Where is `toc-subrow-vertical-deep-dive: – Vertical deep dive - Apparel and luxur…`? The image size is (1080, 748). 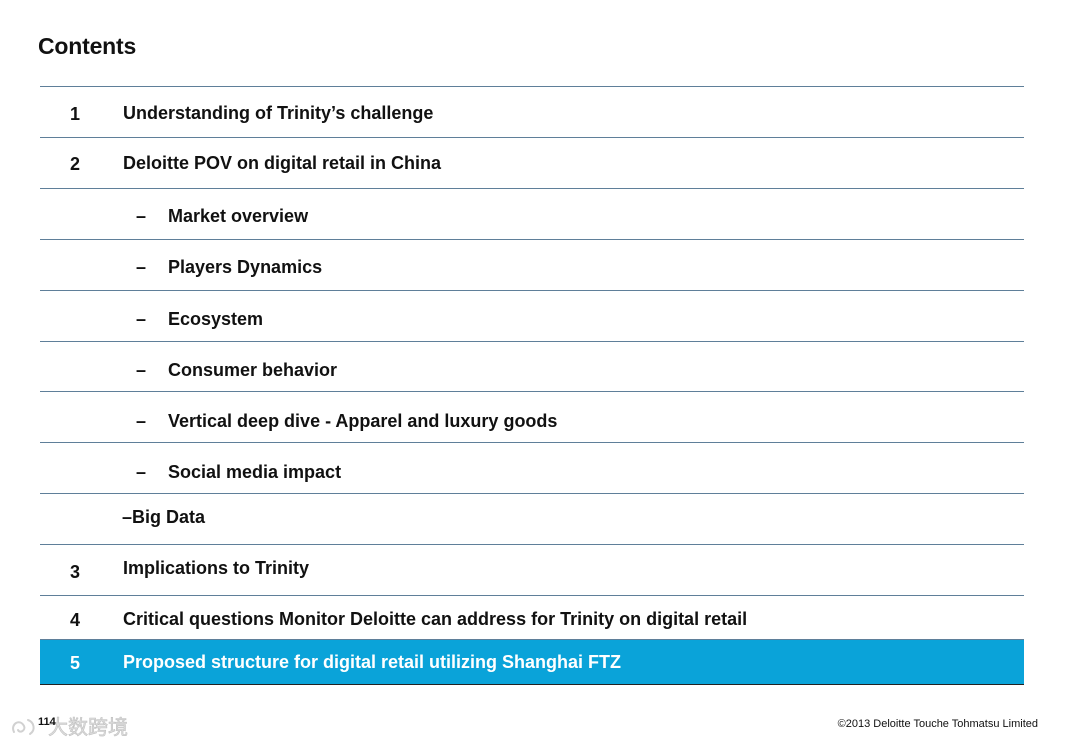 toc-subrow-vertical-deep-dive: – Vertical deep dive - Apparel and luxur… is located at coordinates (532, 417).